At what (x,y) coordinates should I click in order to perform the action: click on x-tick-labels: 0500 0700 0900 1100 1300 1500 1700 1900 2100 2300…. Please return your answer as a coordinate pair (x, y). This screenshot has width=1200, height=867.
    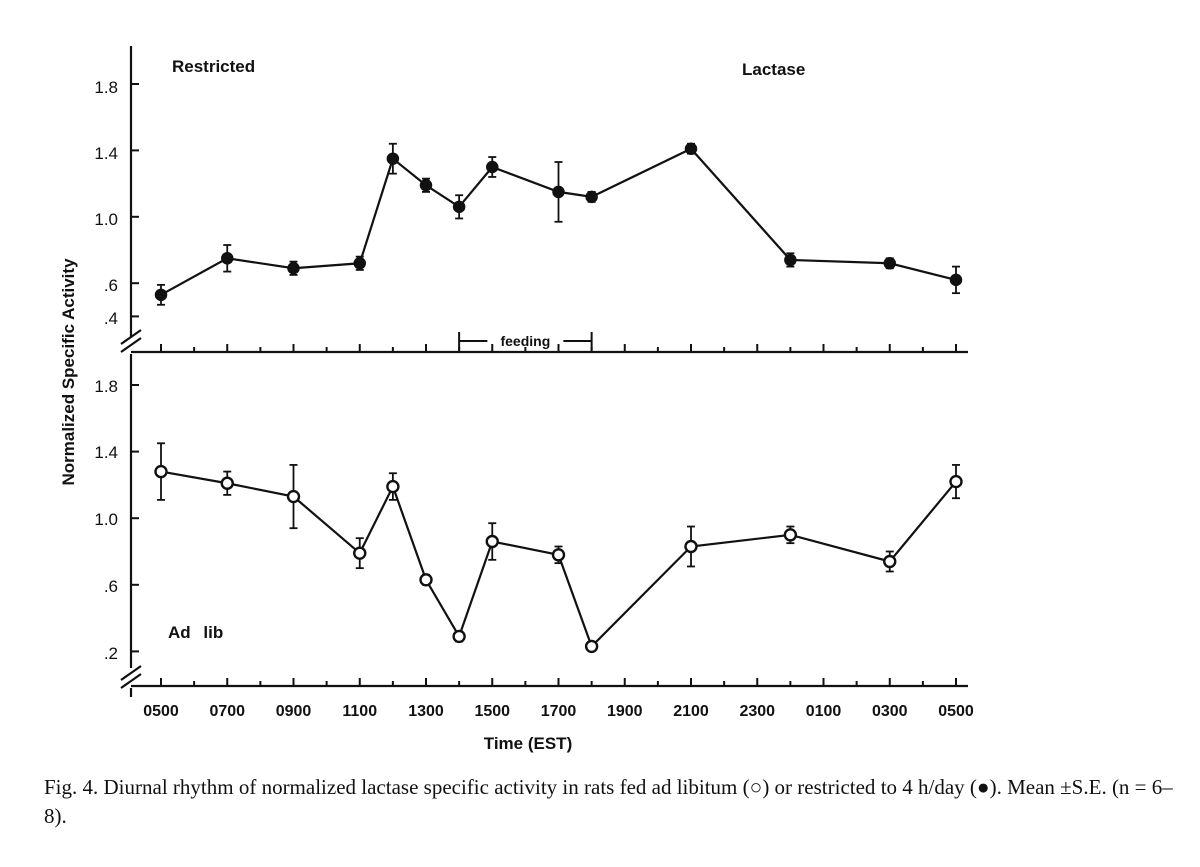
    Looking at the image, I should click on (558, 711).